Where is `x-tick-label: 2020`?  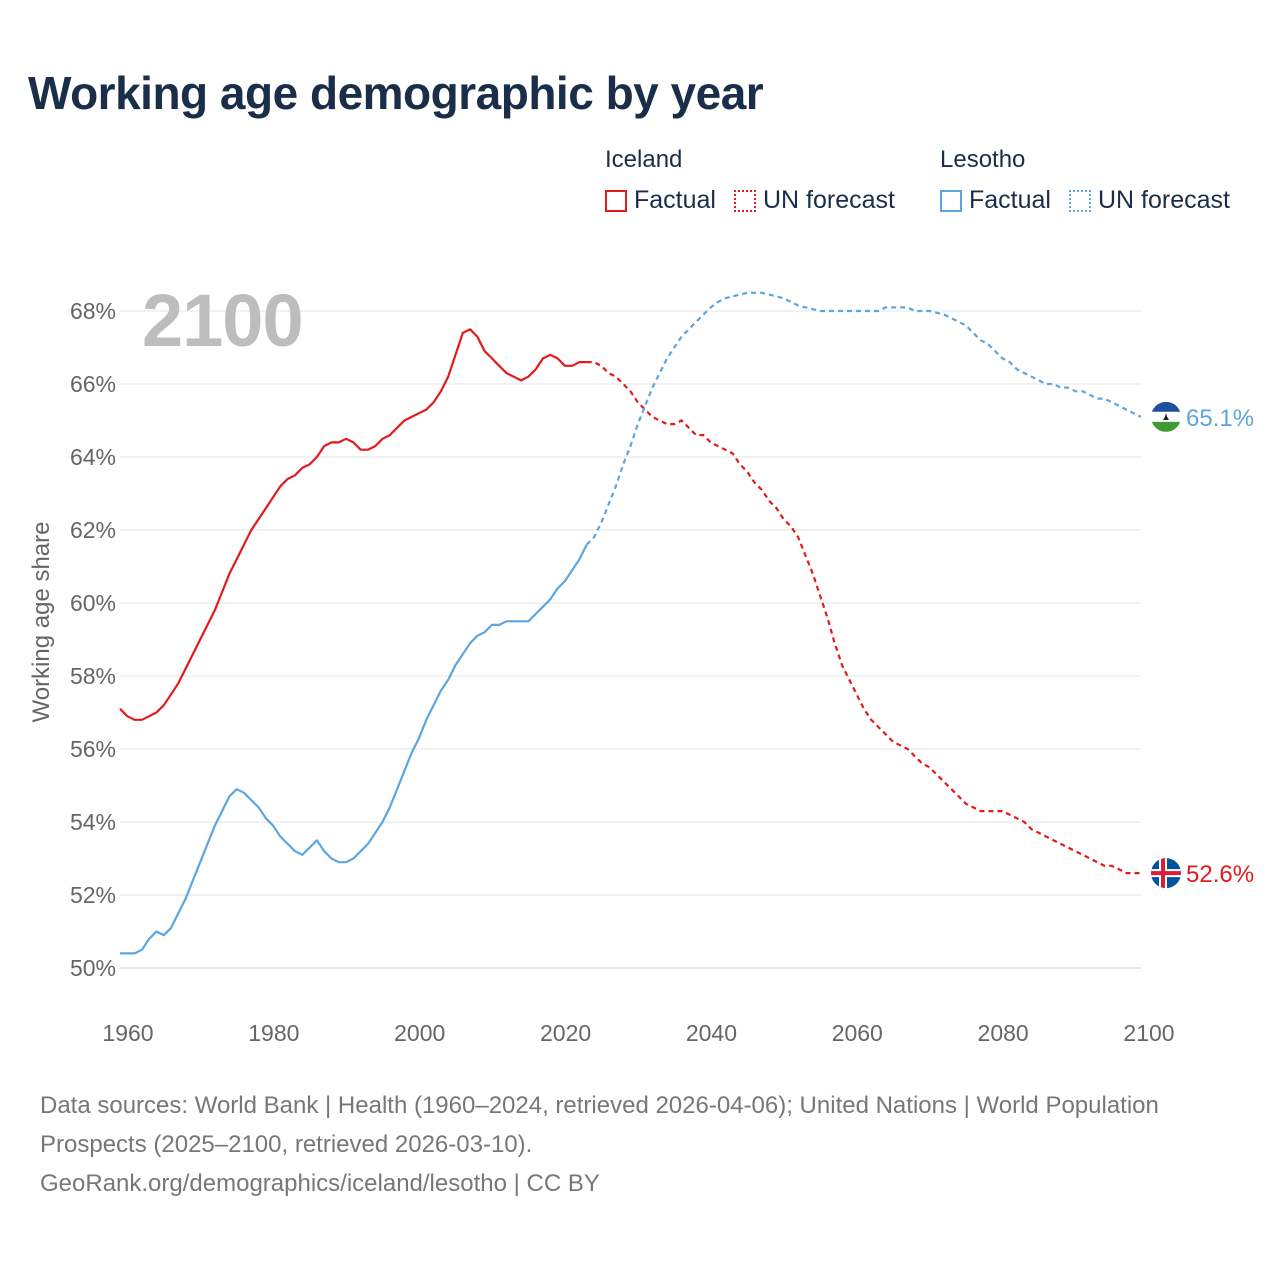
x-tick-label: 2020 is located at coordinates (565, 1033).